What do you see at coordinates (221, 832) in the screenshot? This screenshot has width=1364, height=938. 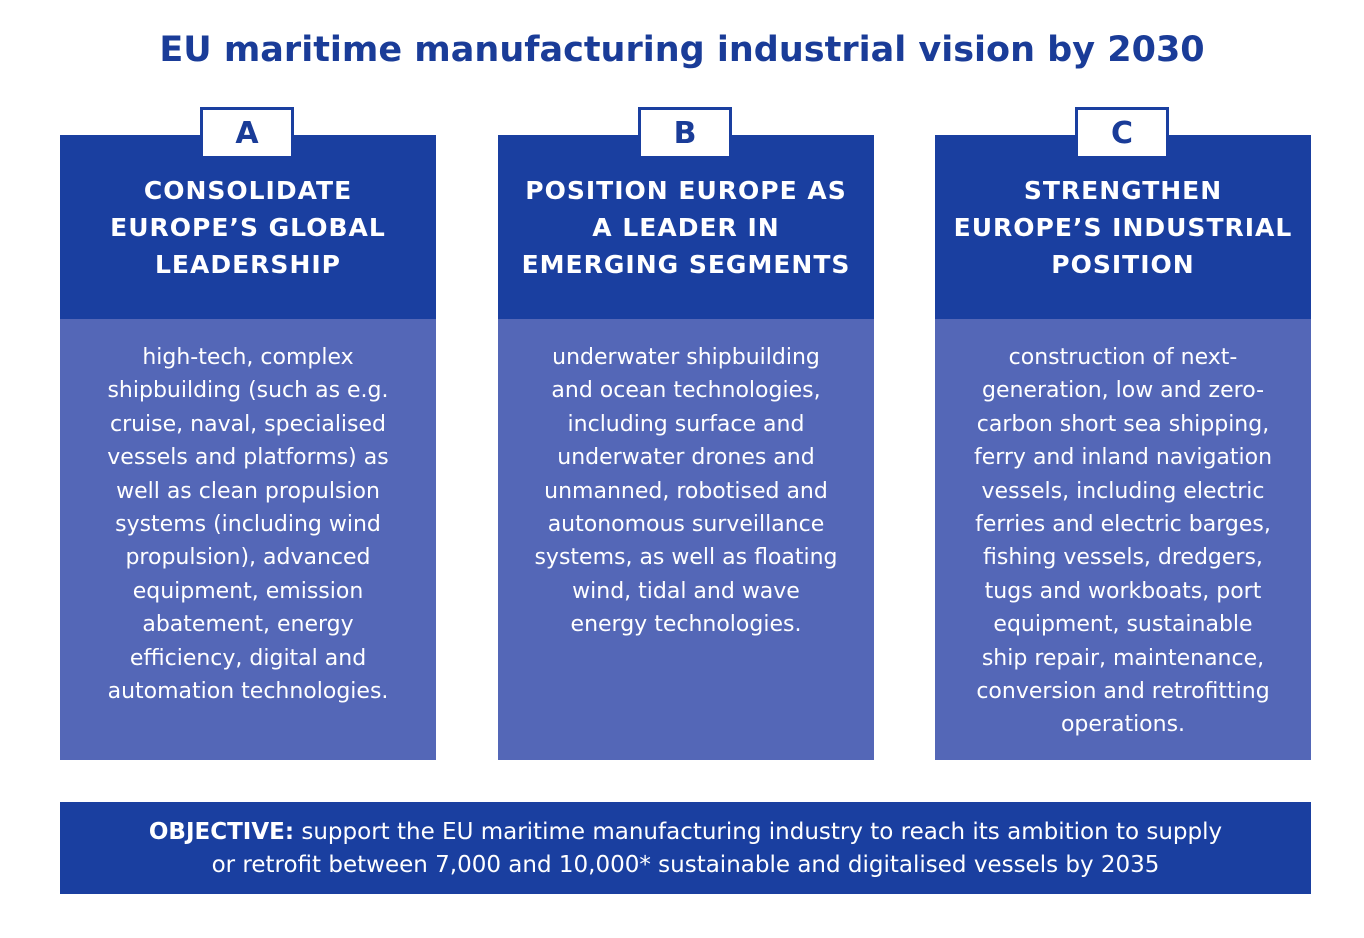 I see `objective-label: OBJECTIVE:` at bounding box center [221, 832].